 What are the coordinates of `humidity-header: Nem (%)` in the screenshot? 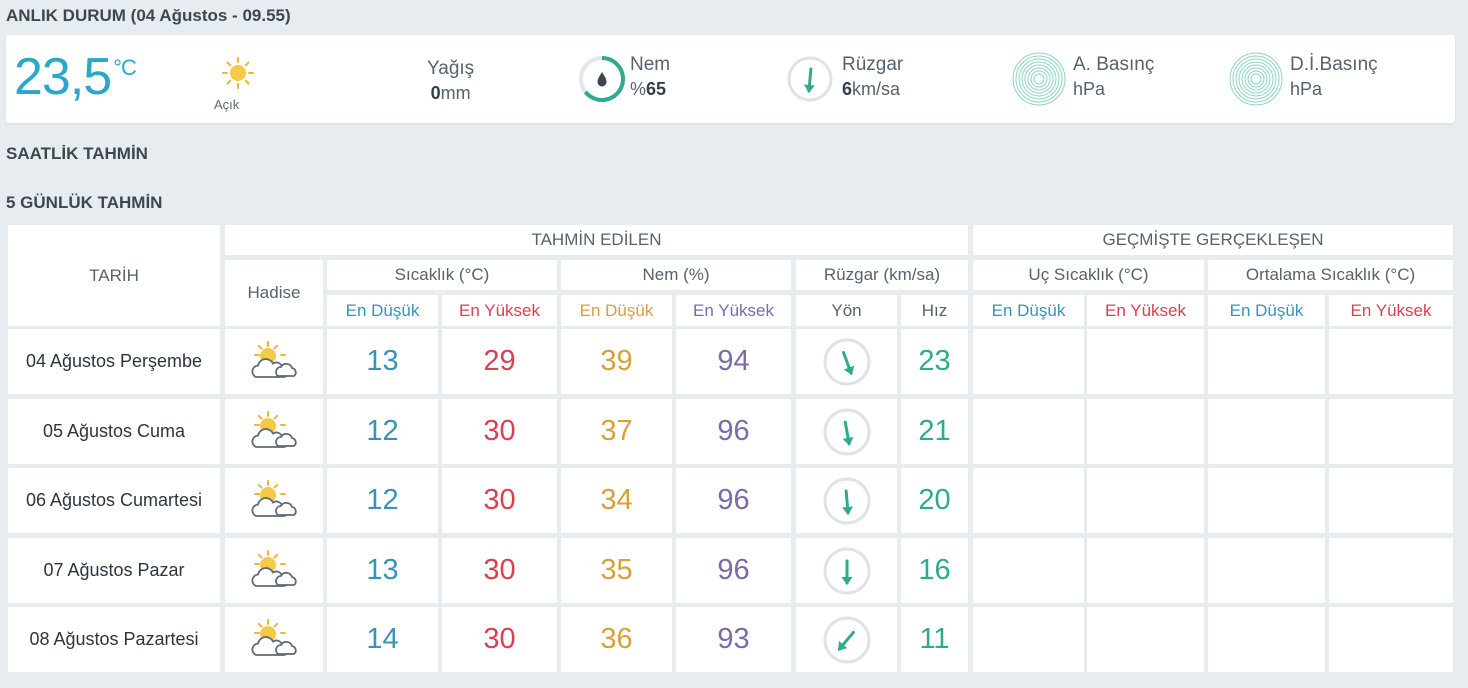 It's located at (676, 275).